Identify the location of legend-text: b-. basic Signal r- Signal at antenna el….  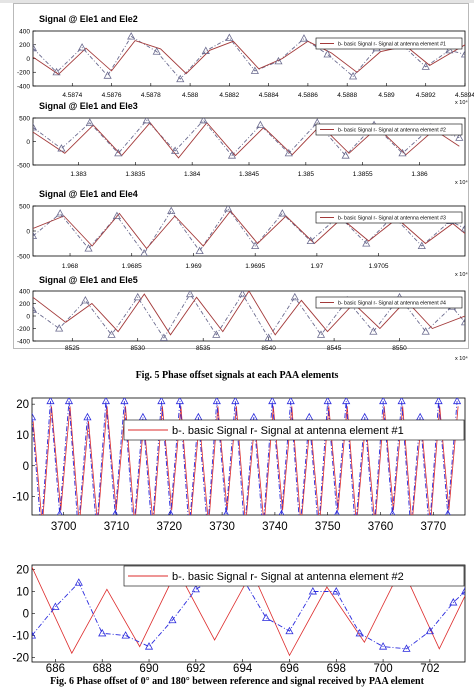
(288, 577).